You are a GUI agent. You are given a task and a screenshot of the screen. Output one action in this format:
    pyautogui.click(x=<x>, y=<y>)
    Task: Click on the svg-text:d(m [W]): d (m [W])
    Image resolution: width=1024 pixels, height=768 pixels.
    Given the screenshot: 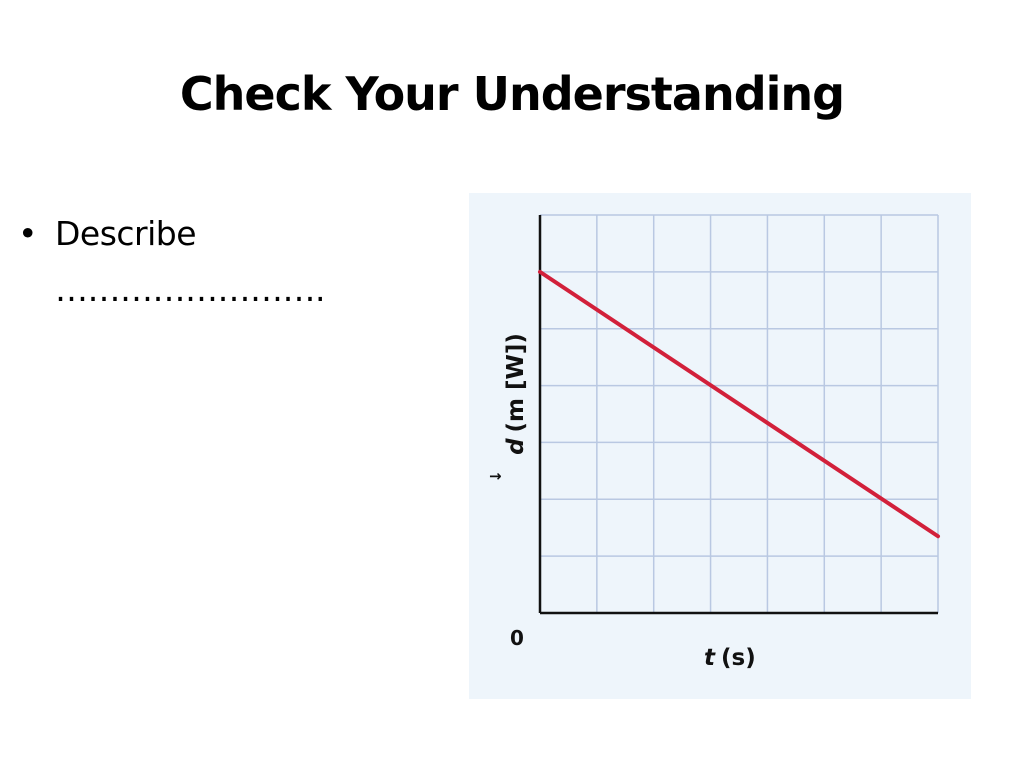 What is the action you would take?
    pyautogui.click(x=516, y=394)
    